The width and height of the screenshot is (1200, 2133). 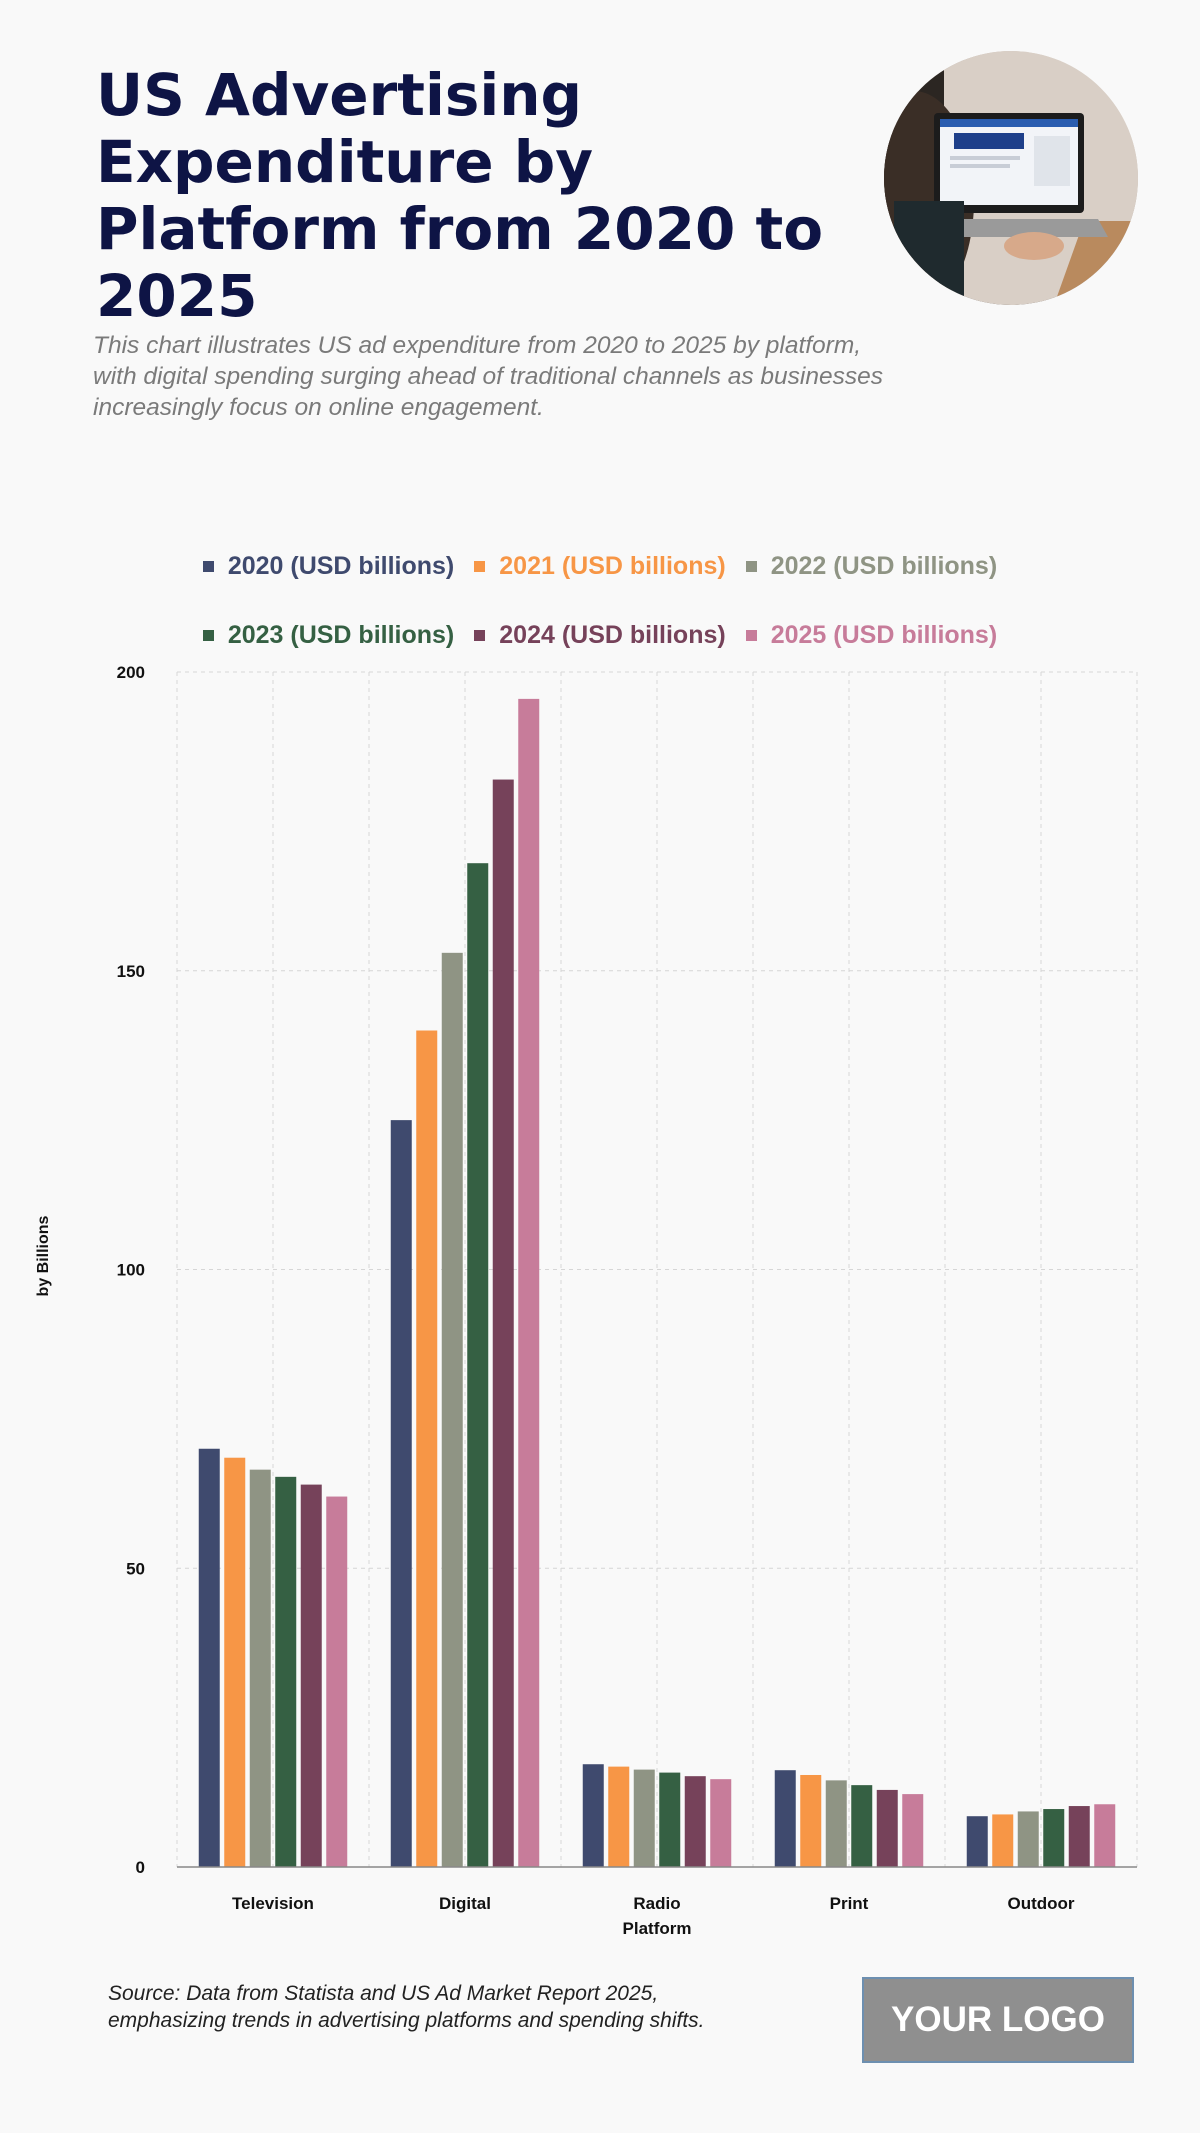 What do you see at coordinates (657, 1928) in the screenshot?
I see `x-axis-label: Platform` at bounding box center [657, 1928].